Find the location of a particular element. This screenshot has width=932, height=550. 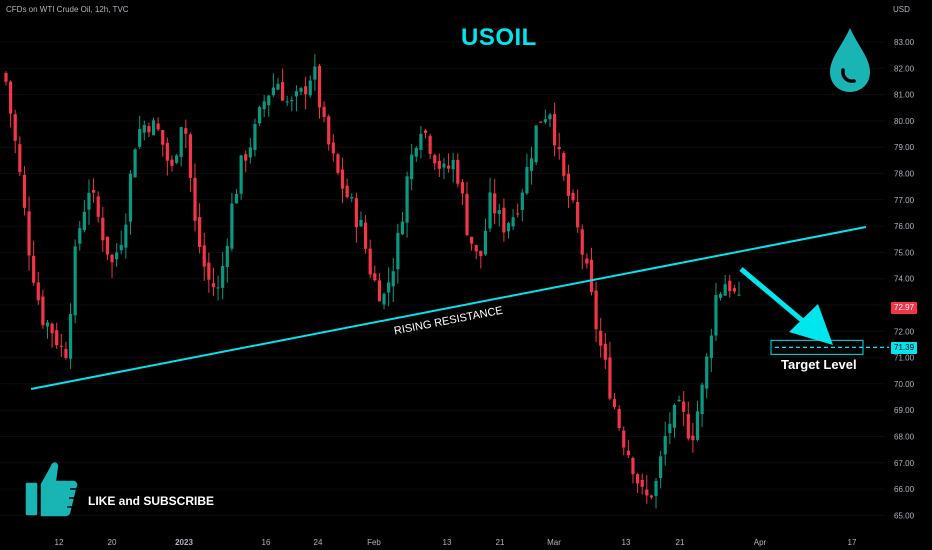

y-tick-label: 74.00 is located at coordinates (904, 279).